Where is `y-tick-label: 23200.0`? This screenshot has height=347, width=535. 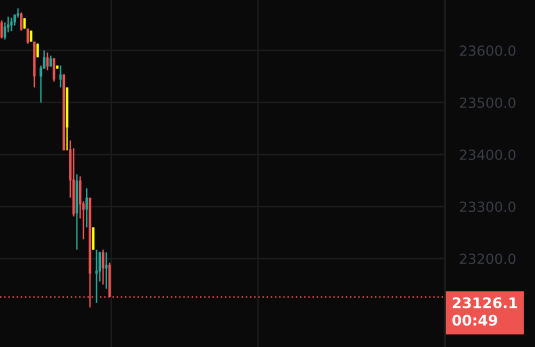
y-tick-label: 23200.0 is located at coordinates (488, 259).